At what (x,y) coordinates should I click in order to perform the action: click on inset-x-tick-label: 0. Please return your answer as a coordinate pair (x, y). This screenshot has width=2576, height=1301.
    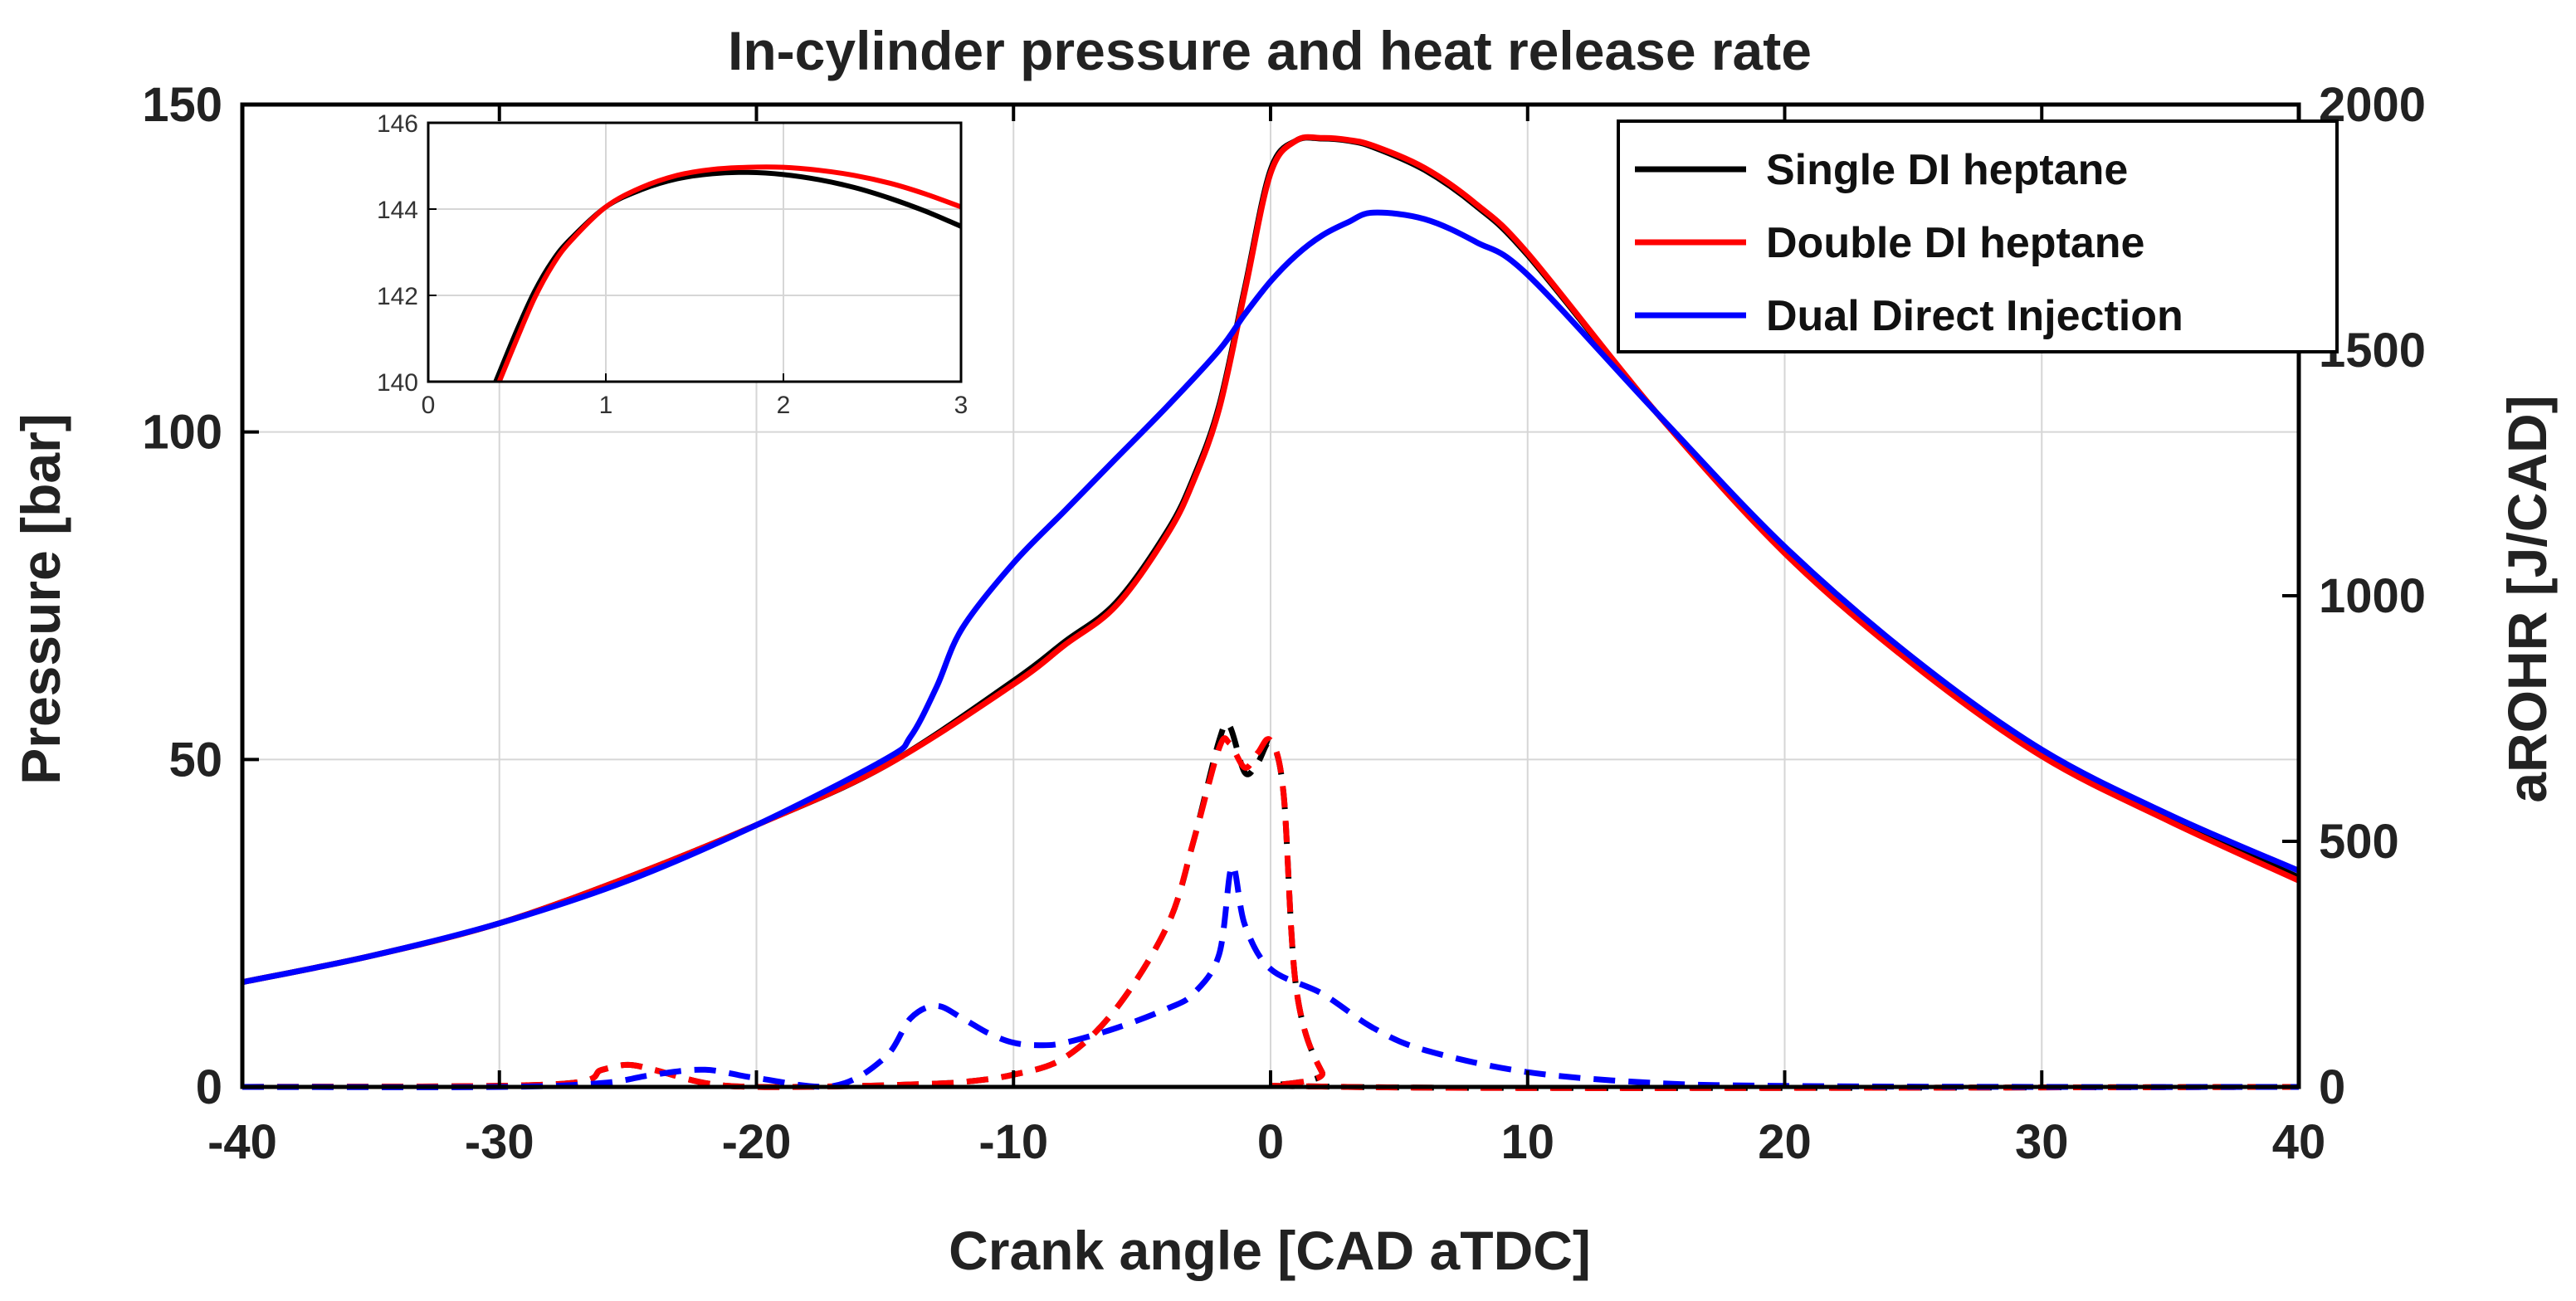
    Looking at the image, I should click on (429, 405).